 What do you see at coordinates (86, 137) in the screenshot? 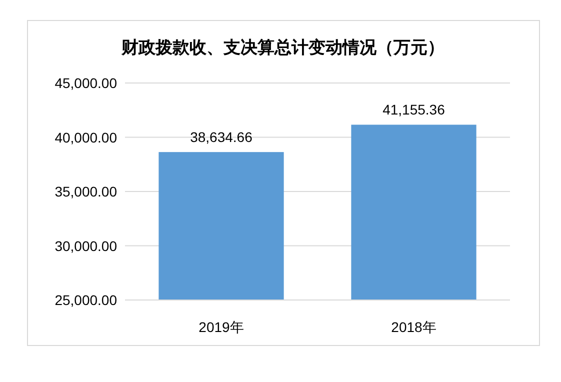
I see `y-tick-label: 40,000.00` at bounding box center [86, 137].